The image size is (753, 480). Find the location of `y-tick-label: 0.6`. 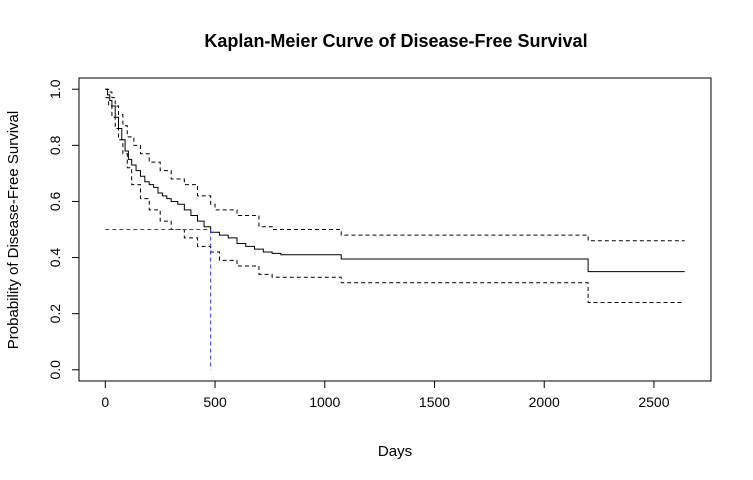

y-tick-label: 0.6 is located at coordinates (55, 202).